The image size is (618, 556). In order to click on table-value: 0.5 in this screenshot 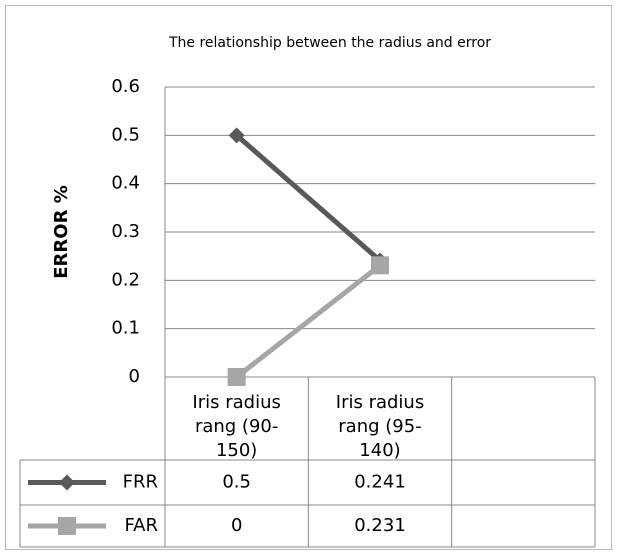, I will do `click(236, 482)`.